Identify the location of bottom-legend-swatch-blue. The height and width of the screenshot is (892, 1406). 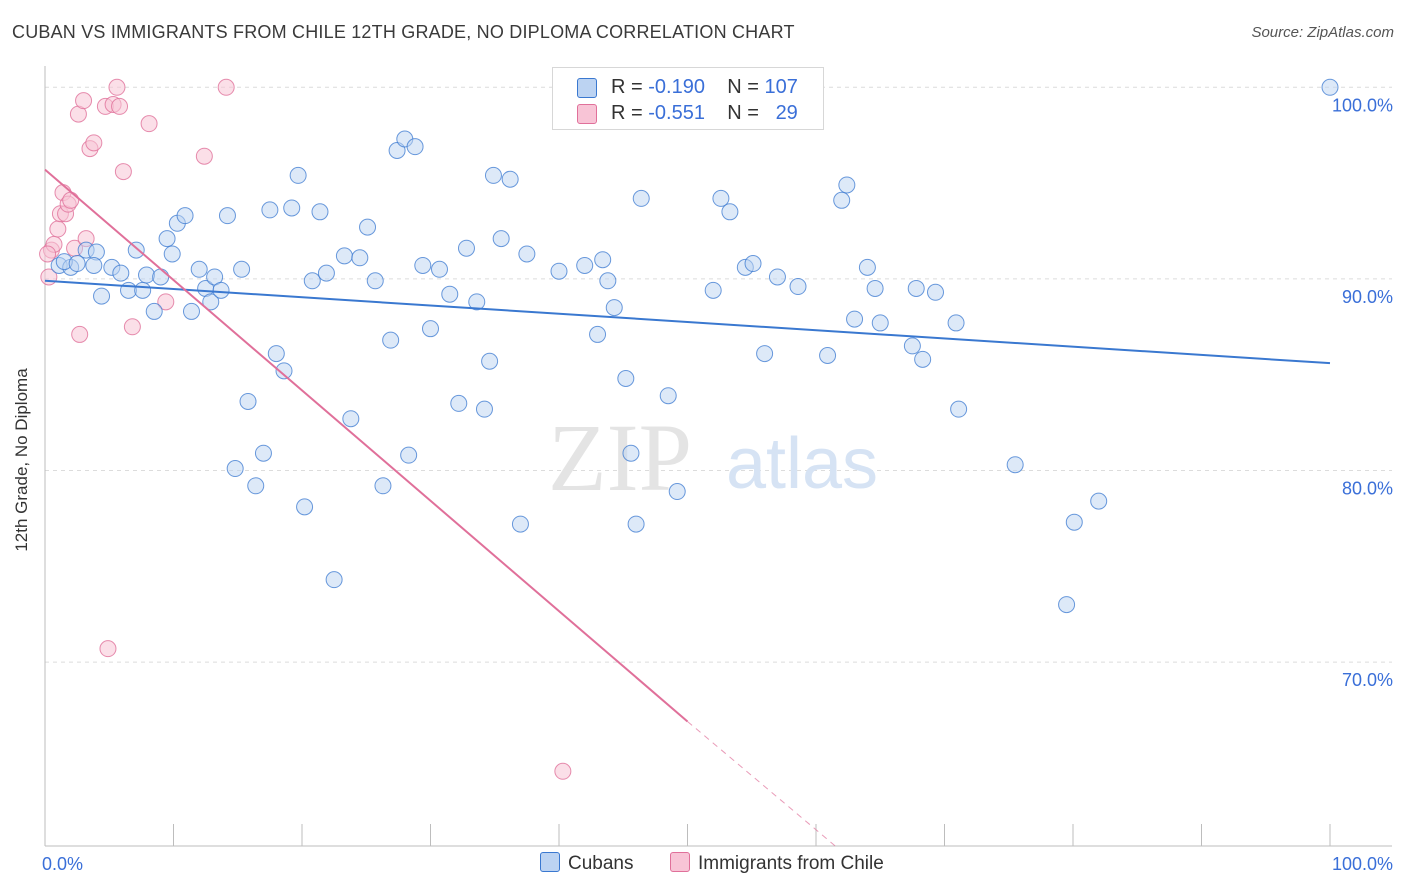
(550, 862).